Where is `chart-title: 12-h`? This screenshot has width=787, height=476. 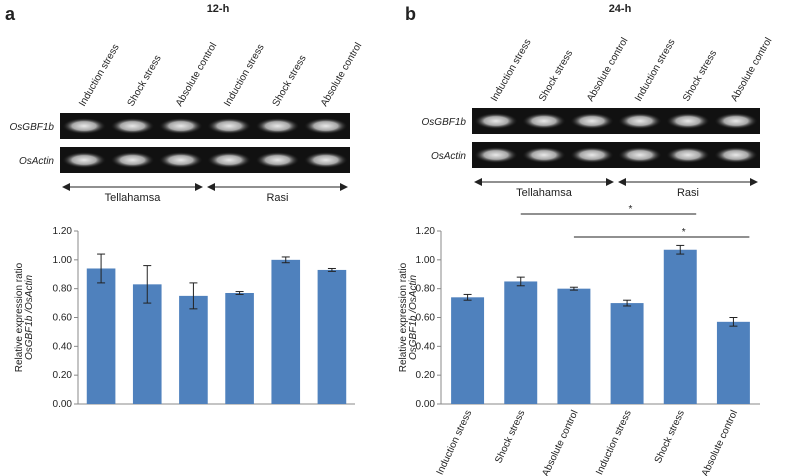 chart-title: 12-h is located at coordinates (218, 9).